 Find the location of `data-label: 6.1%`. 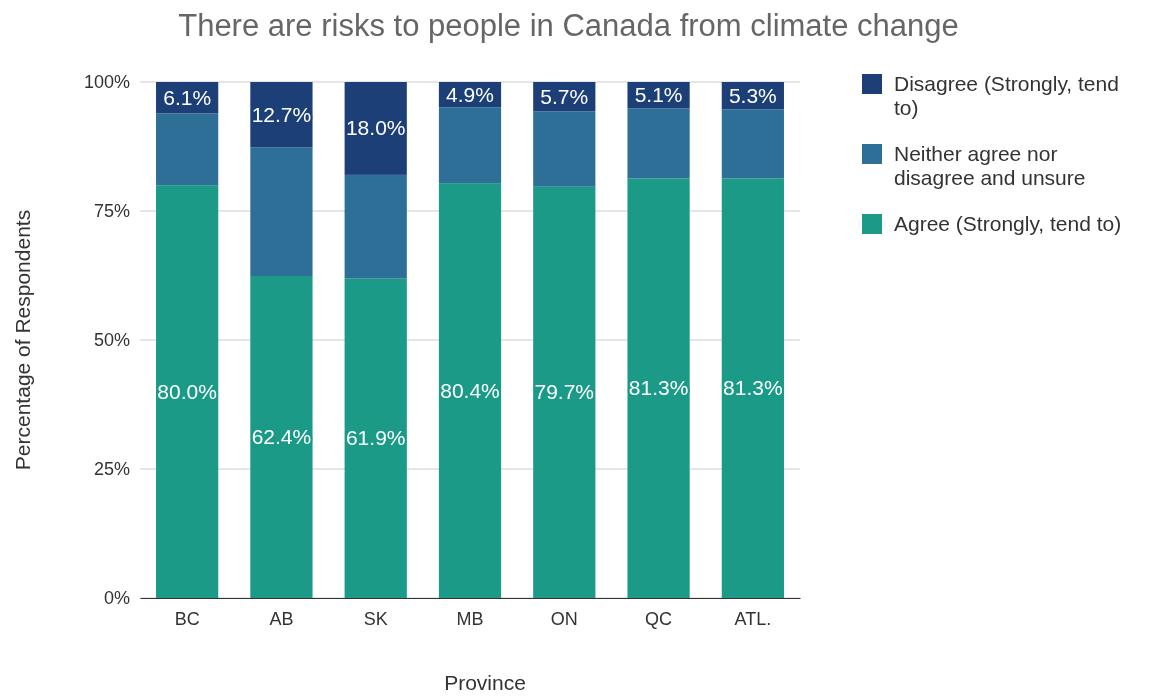

data-label: 6.1% is located at coordinates (187, 97).